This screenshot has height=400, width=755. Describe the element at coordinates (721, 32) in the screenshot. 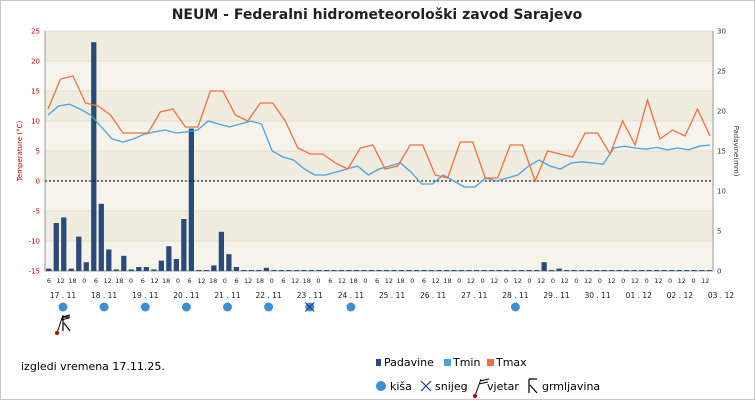

I see `y-right-tick-label: 30` at that location.